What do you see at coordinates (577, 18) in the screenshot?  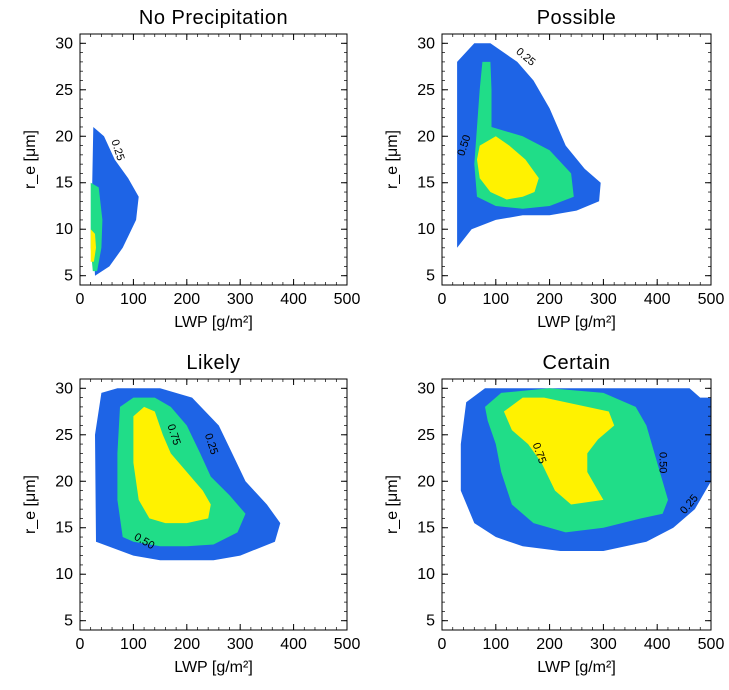 I see `panel-title: Possible` at bounding box center [577, 18].